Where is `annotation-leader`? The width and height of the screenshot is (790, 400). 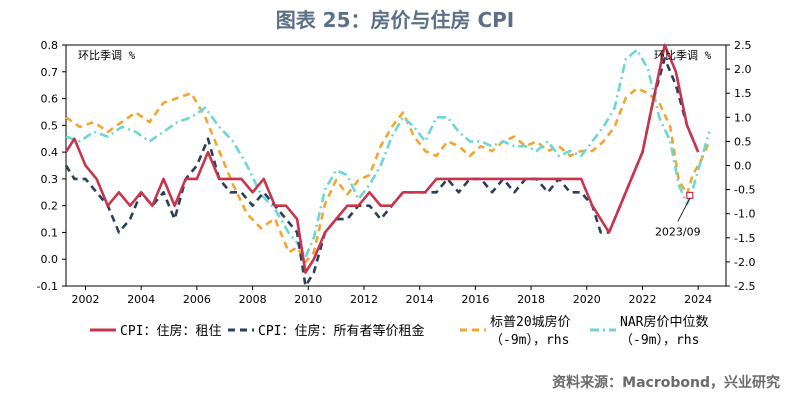 annotation-leader is located at coordinates (684, 210).